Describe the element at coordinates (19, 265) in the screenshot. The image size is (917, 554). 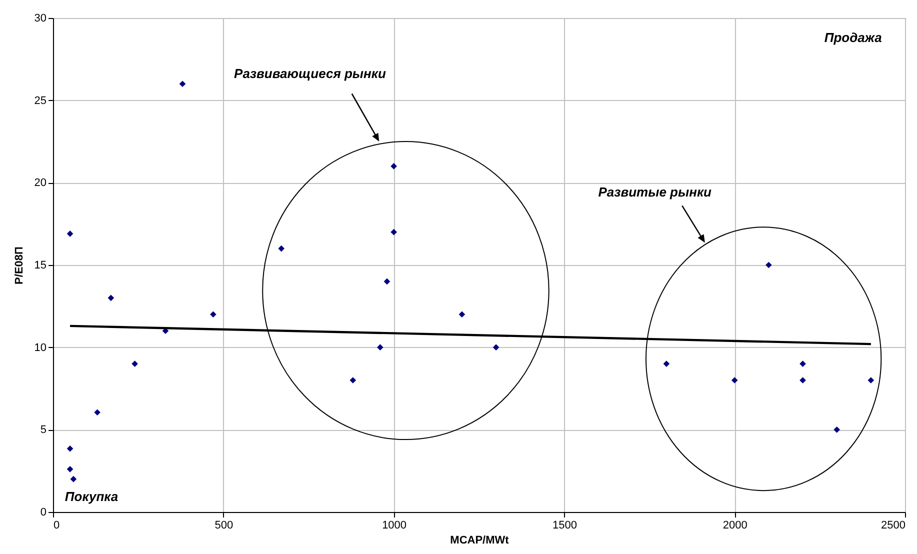
I see `y-axis-title: P/E08П` at that location.